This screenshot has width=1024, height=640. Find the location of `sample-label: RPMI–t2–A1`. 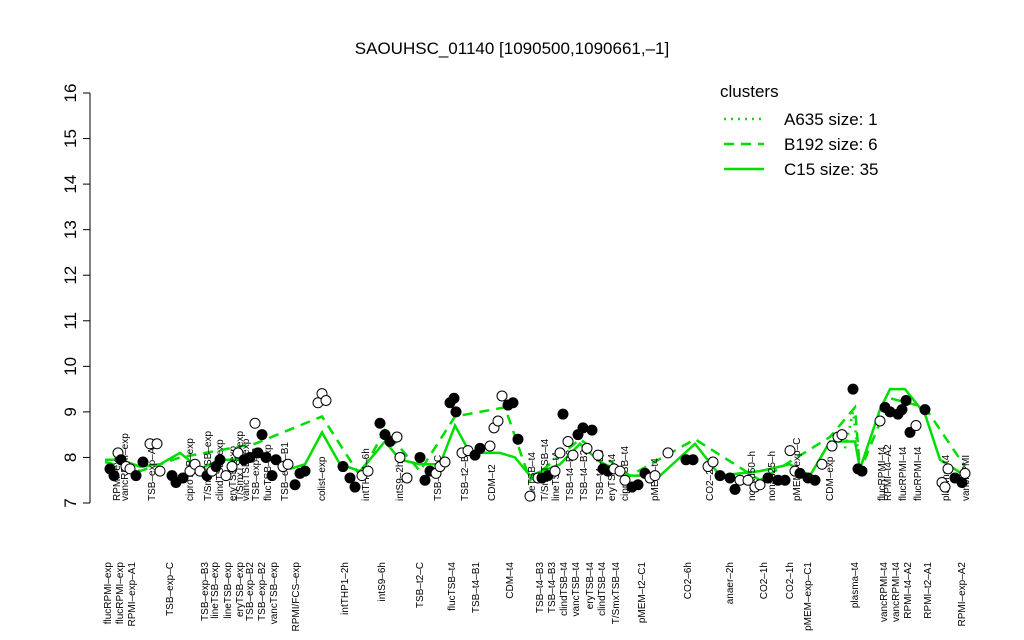

sample-label: RPMI–t2–A1 is located at coordinates (928, 590).